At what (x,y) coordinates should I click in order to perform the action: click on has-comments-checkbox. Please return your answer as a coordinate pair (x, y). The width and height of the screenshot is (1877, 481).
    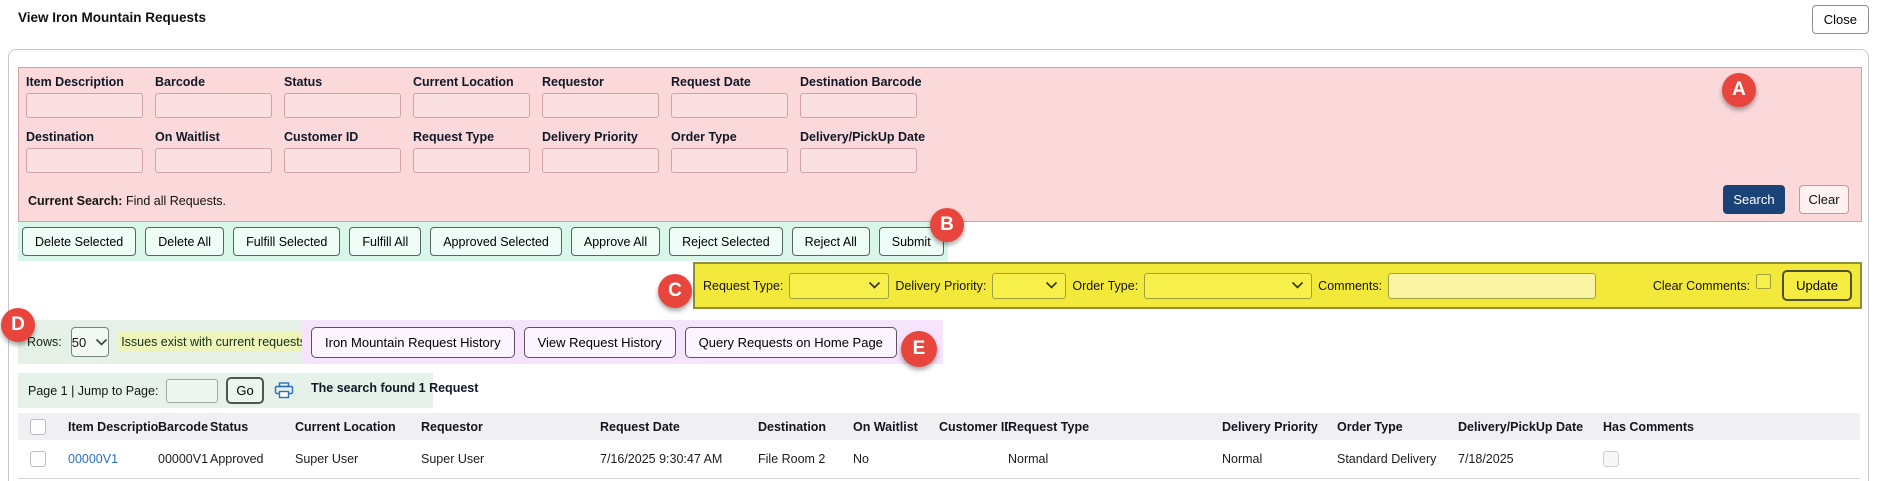
    Looking at the image, I should click on (1611, 458).